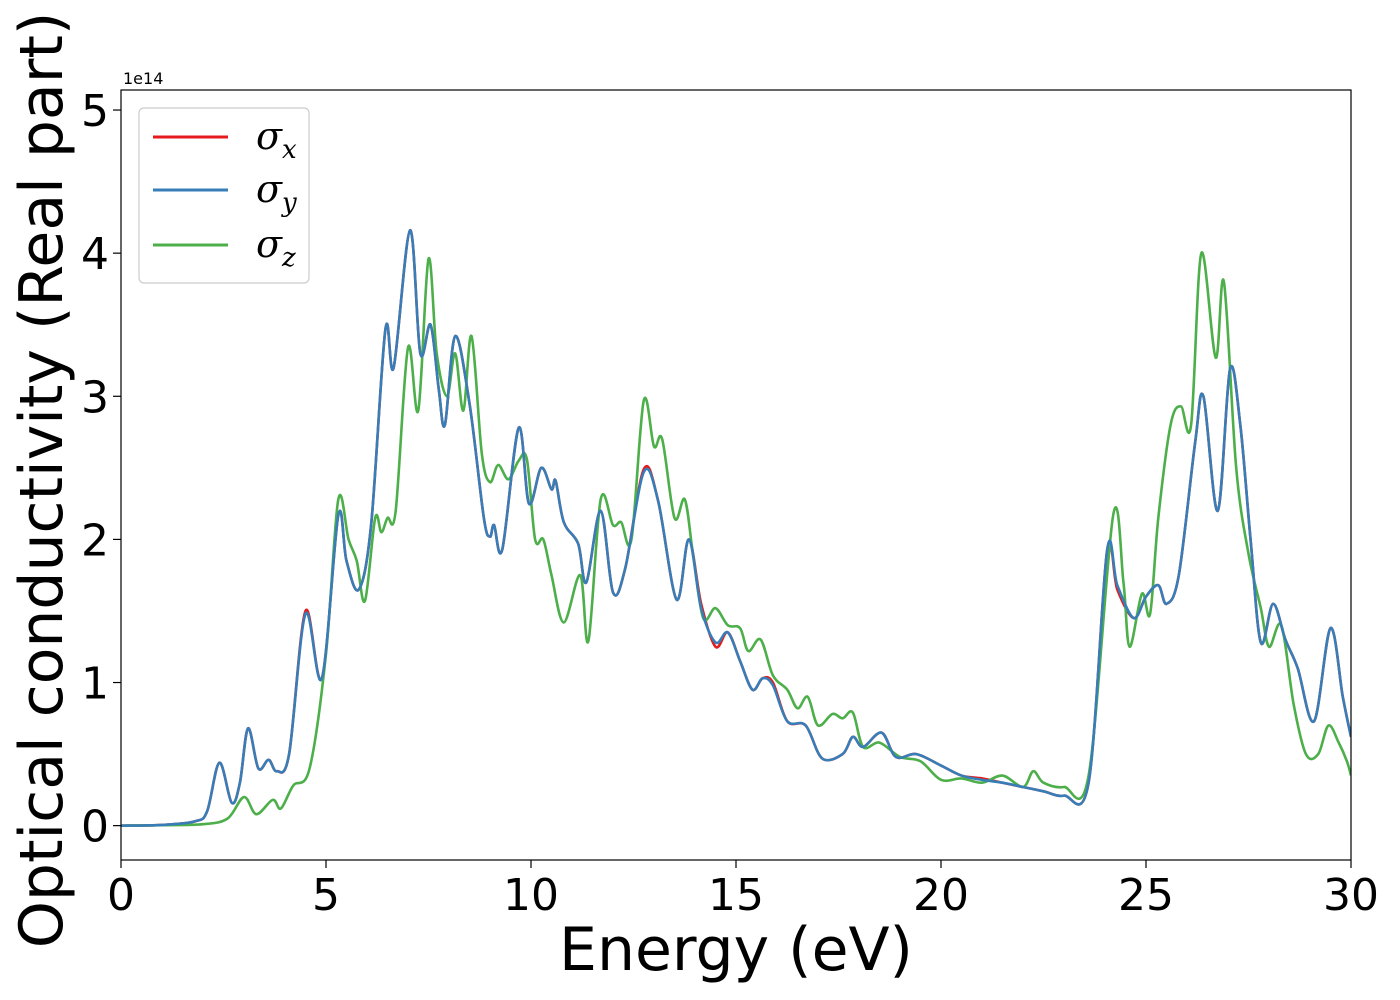 The height and width of the screenshot is (1000, 1400). I want to click on x-tick-label: 10, so click(531, 895).